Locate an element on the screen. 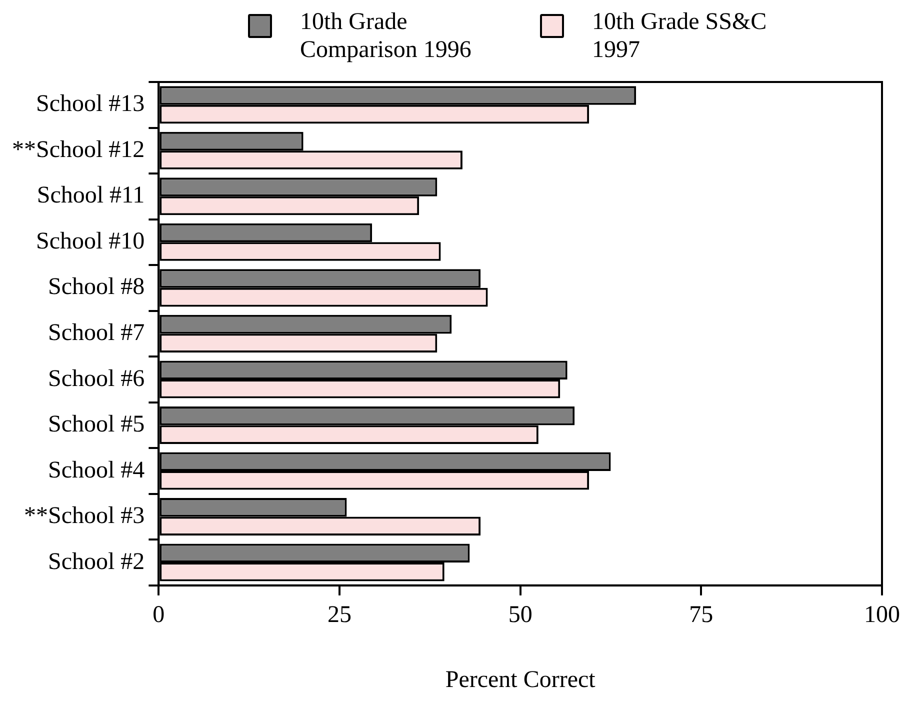  x-axis-title: Percent Correct is located at coordinates (520, 679).